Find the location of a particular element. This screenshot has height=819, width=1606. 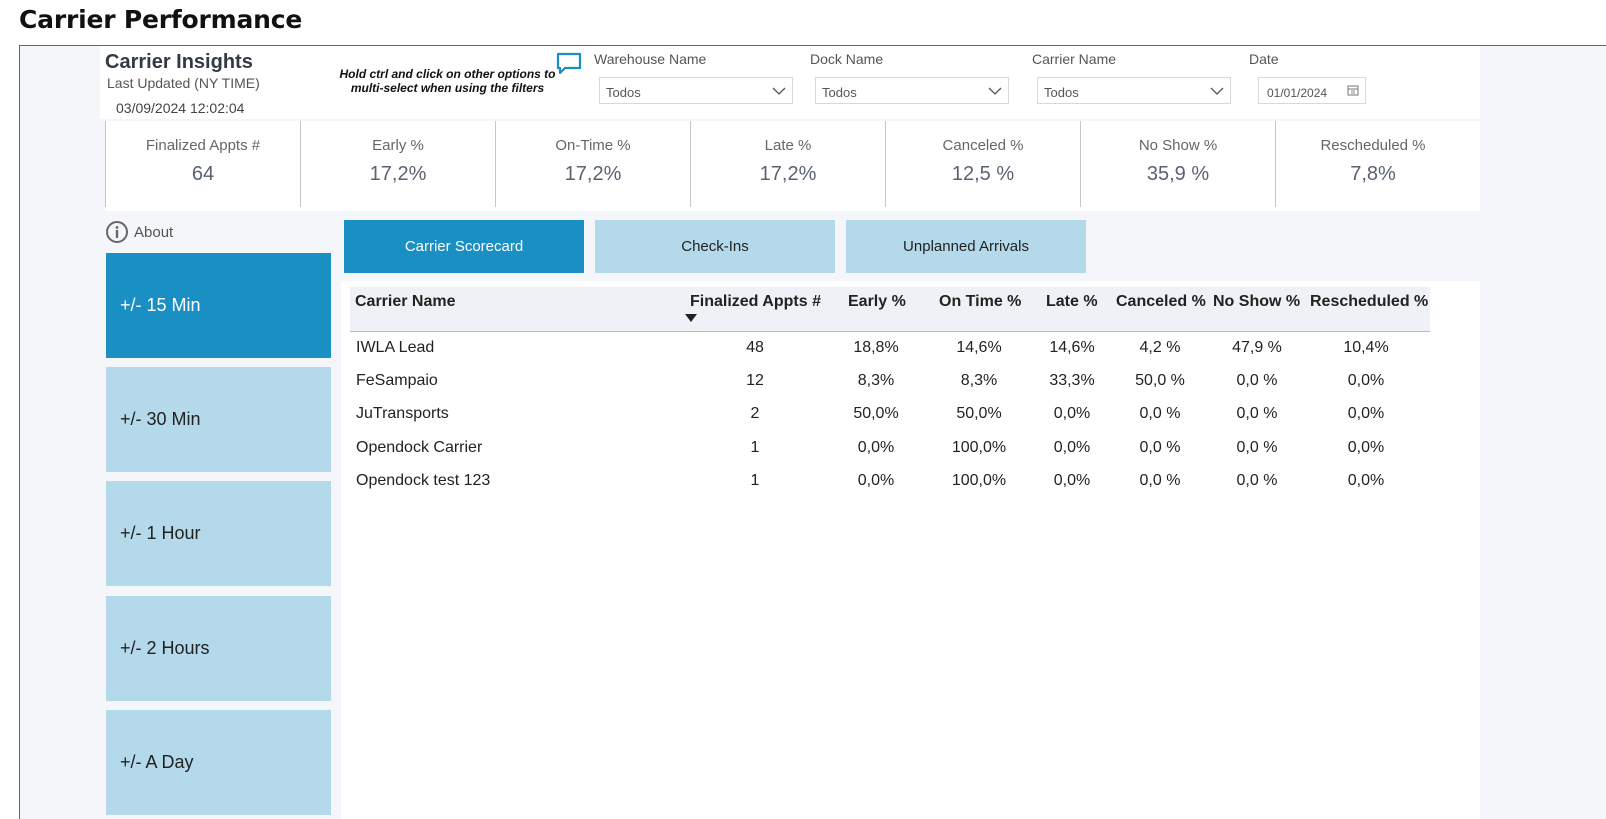

table-cell: 48 is located at coordinates (755, 347).